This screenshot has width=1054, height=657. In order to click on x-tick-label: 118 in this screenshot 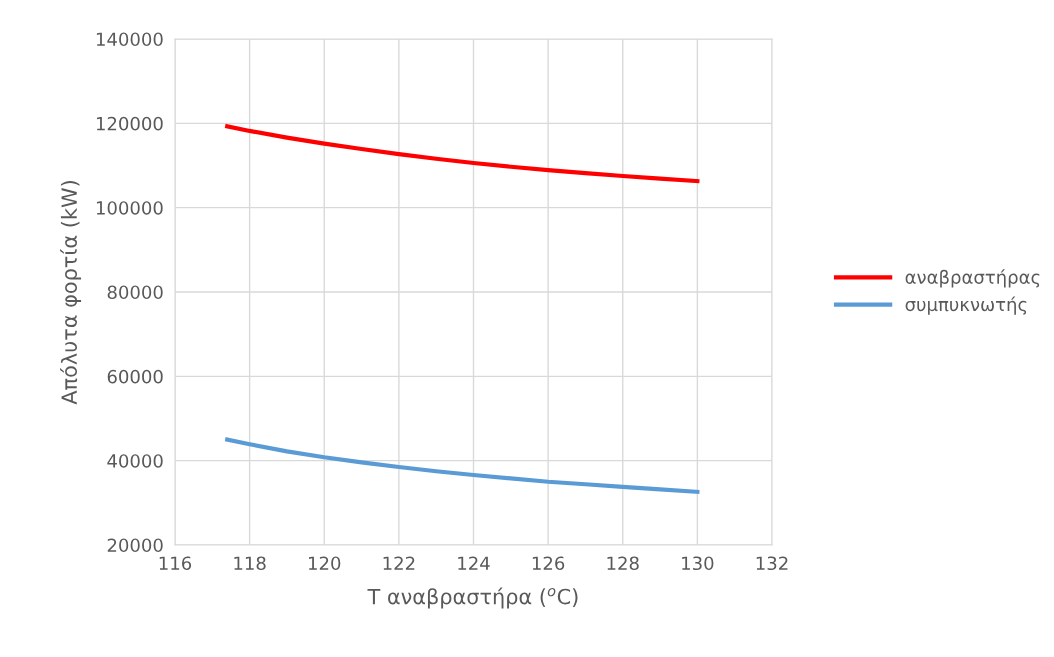, I will do `click(250, 563)`.